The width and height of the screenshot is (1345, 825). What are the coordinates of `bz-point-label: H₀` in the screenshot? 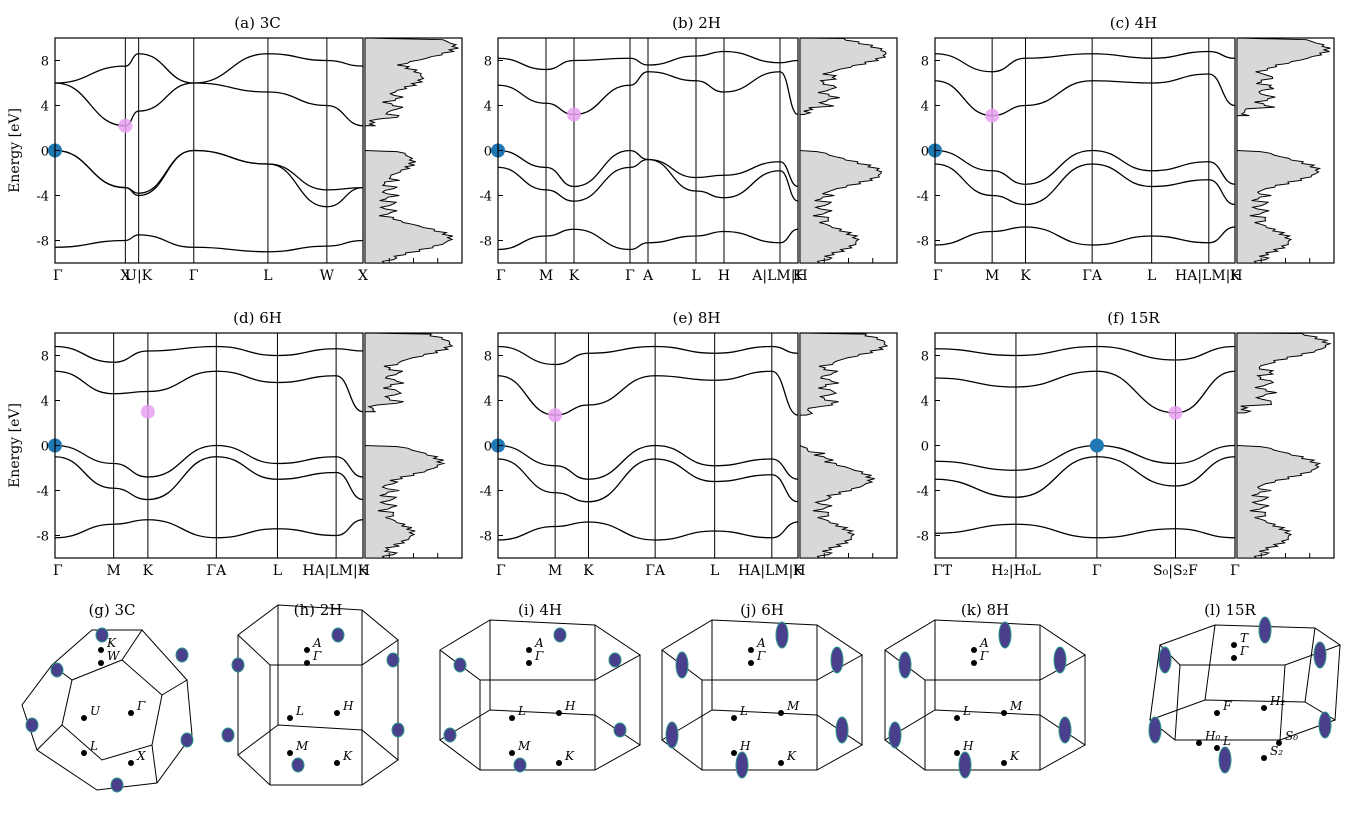 It's located at (1212, 736).